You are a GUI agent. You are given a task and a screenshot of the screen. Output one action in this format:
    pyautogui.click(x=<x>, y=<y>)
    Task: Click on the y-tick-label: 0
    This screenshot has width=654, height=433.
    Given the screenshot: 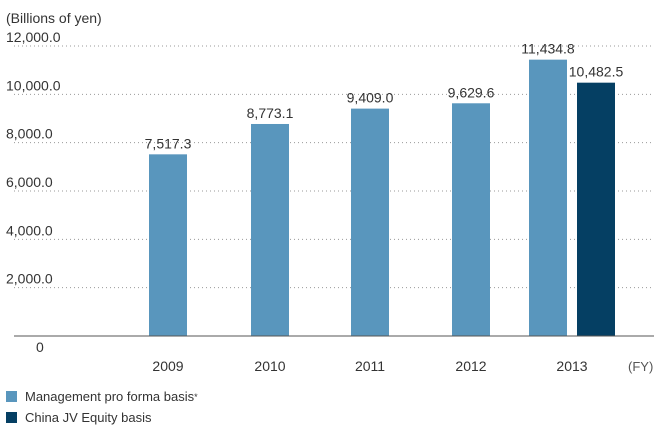 What is the action you would take?
    pyautogui.click(x=40, y=347)
    